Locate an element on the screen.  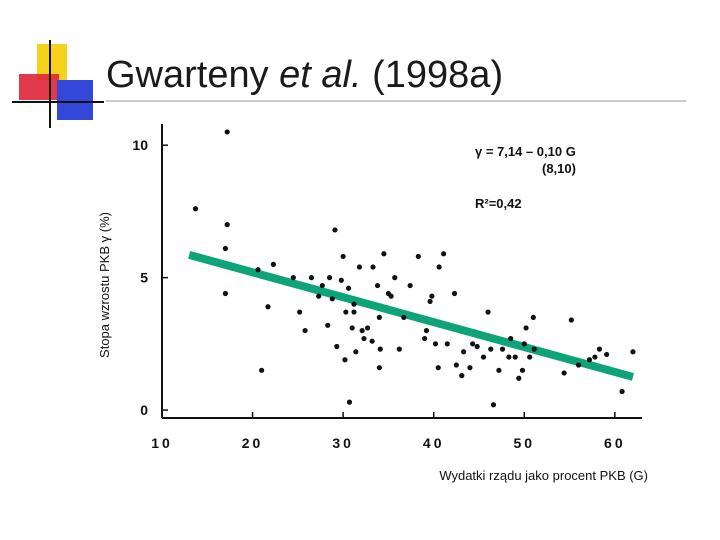
x-tick-label: 40 is located at coordinates (434, 443).